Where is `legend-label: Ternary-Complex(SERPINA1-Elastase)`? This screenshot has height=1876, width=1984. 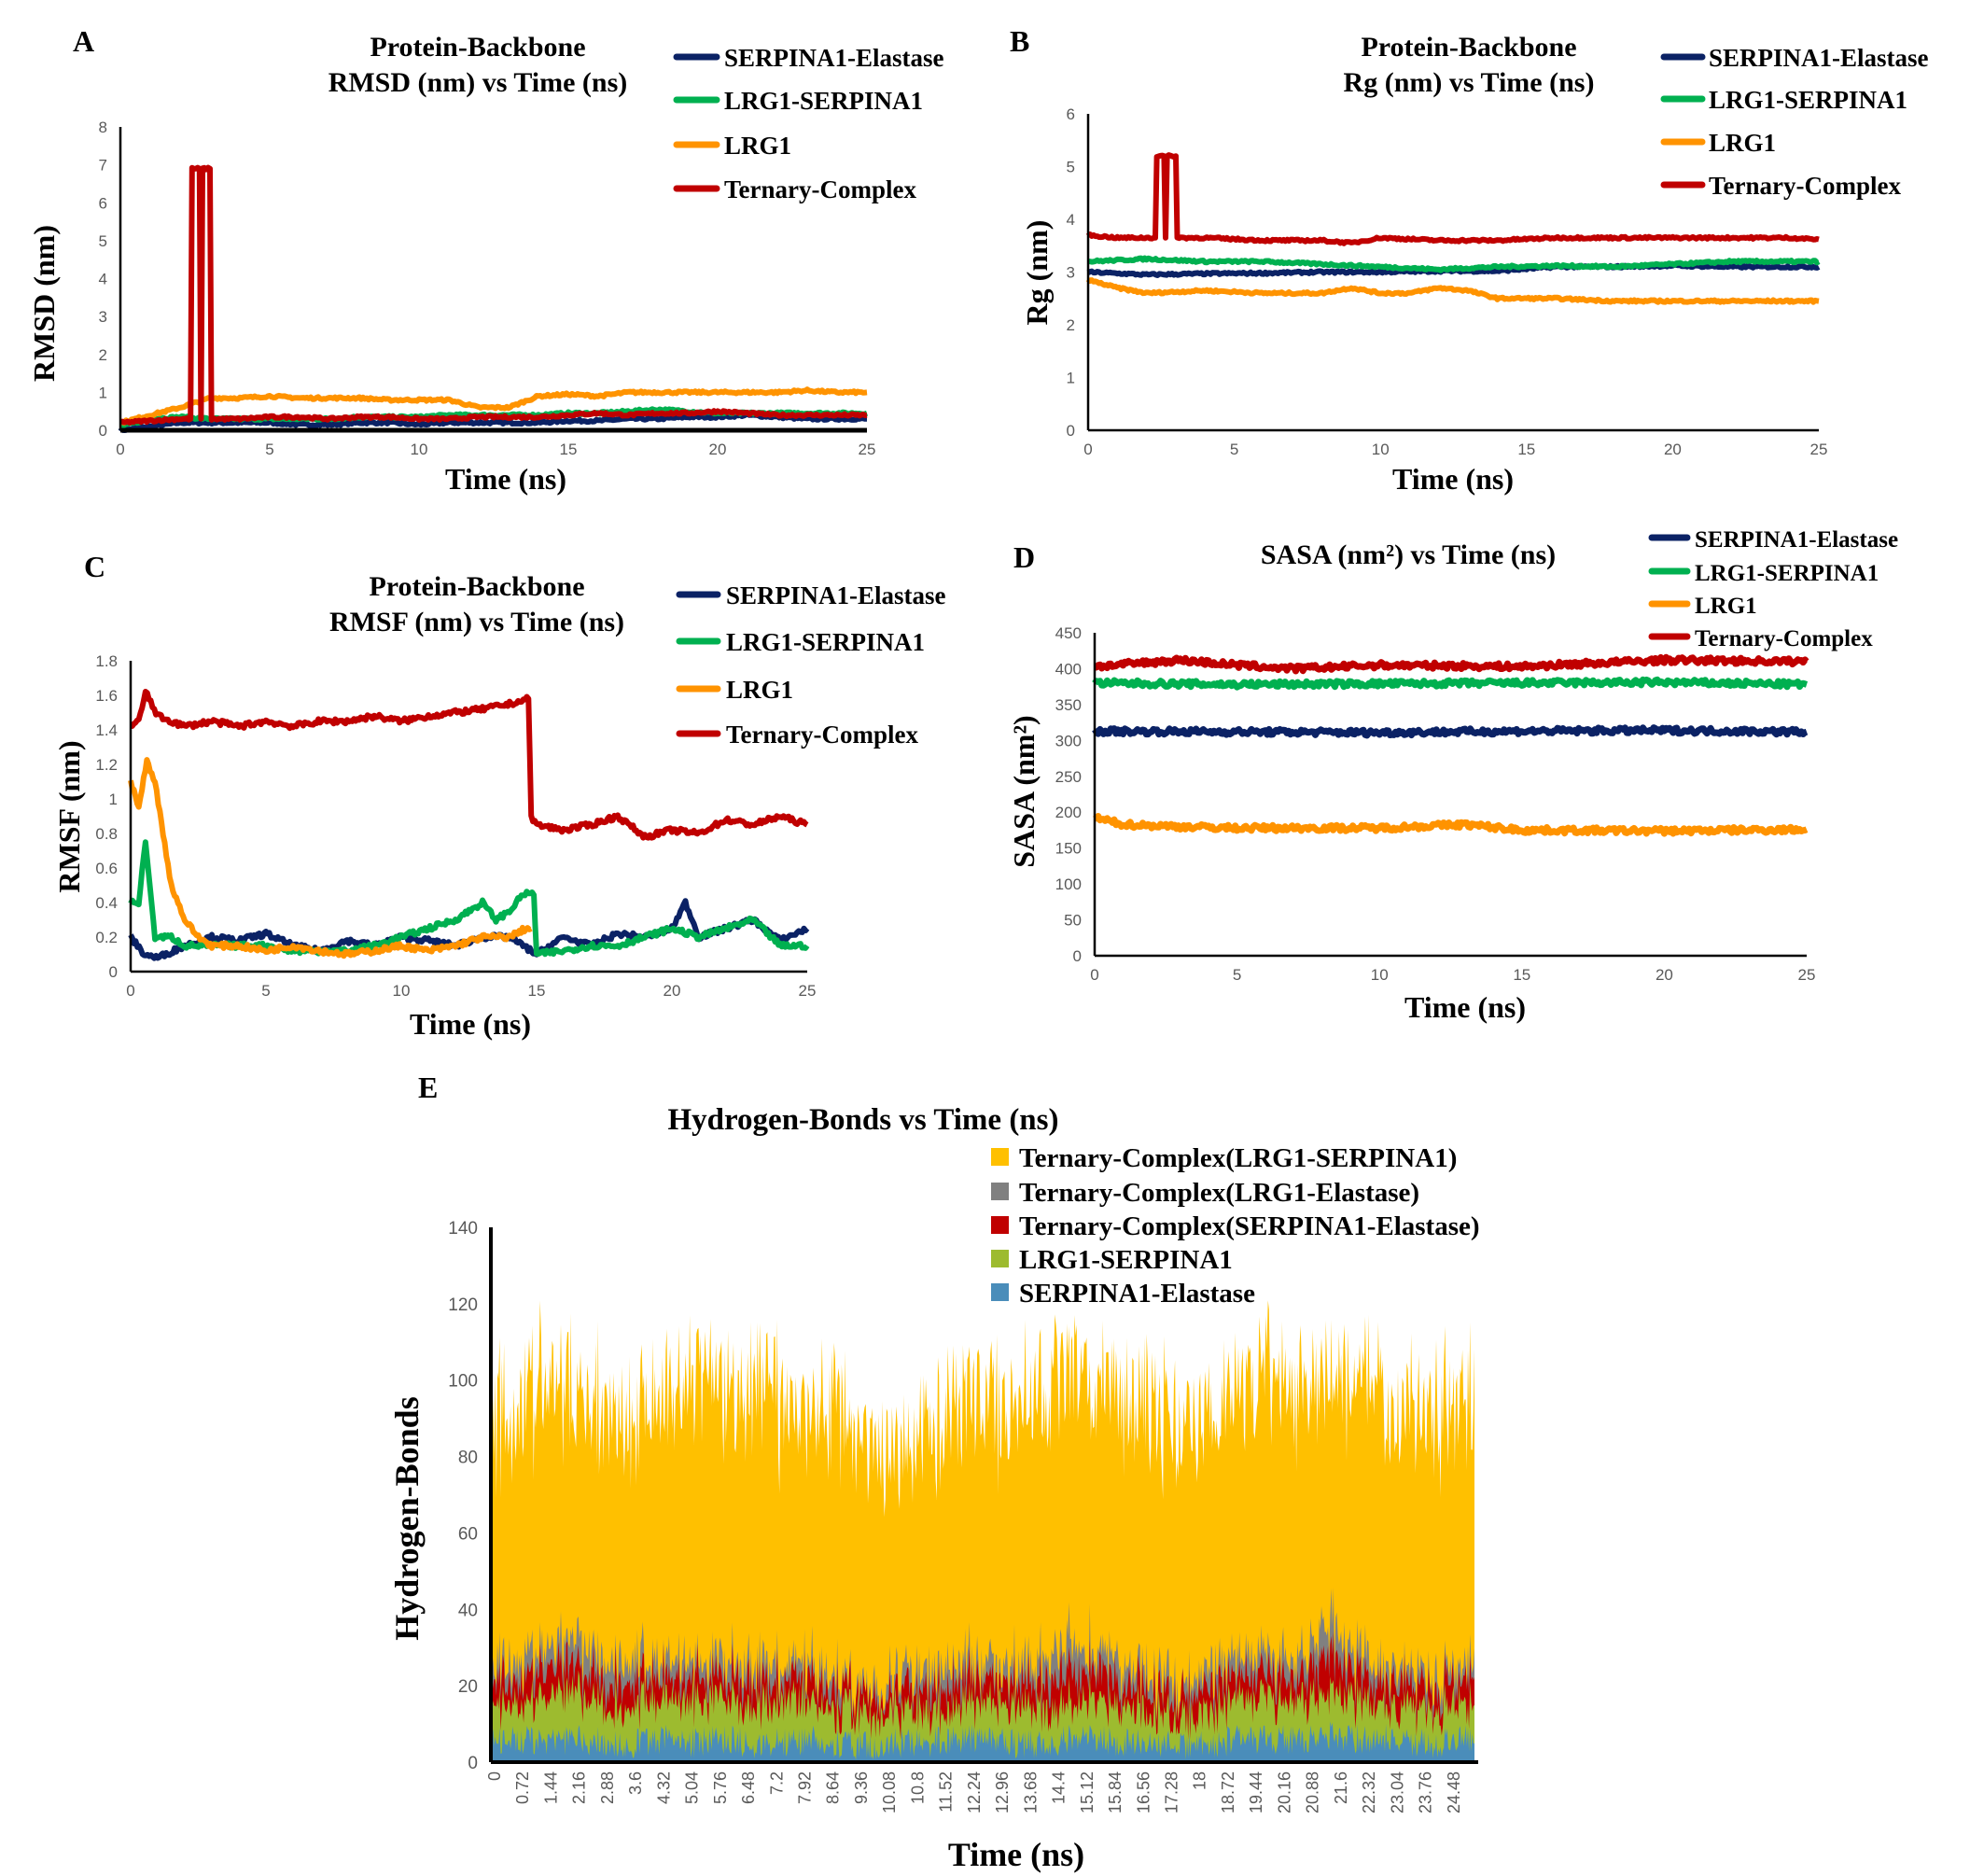 legend-label: Ternary-Complex(SERPINA1-Elastase) is located at coordinates (1249, 1226).